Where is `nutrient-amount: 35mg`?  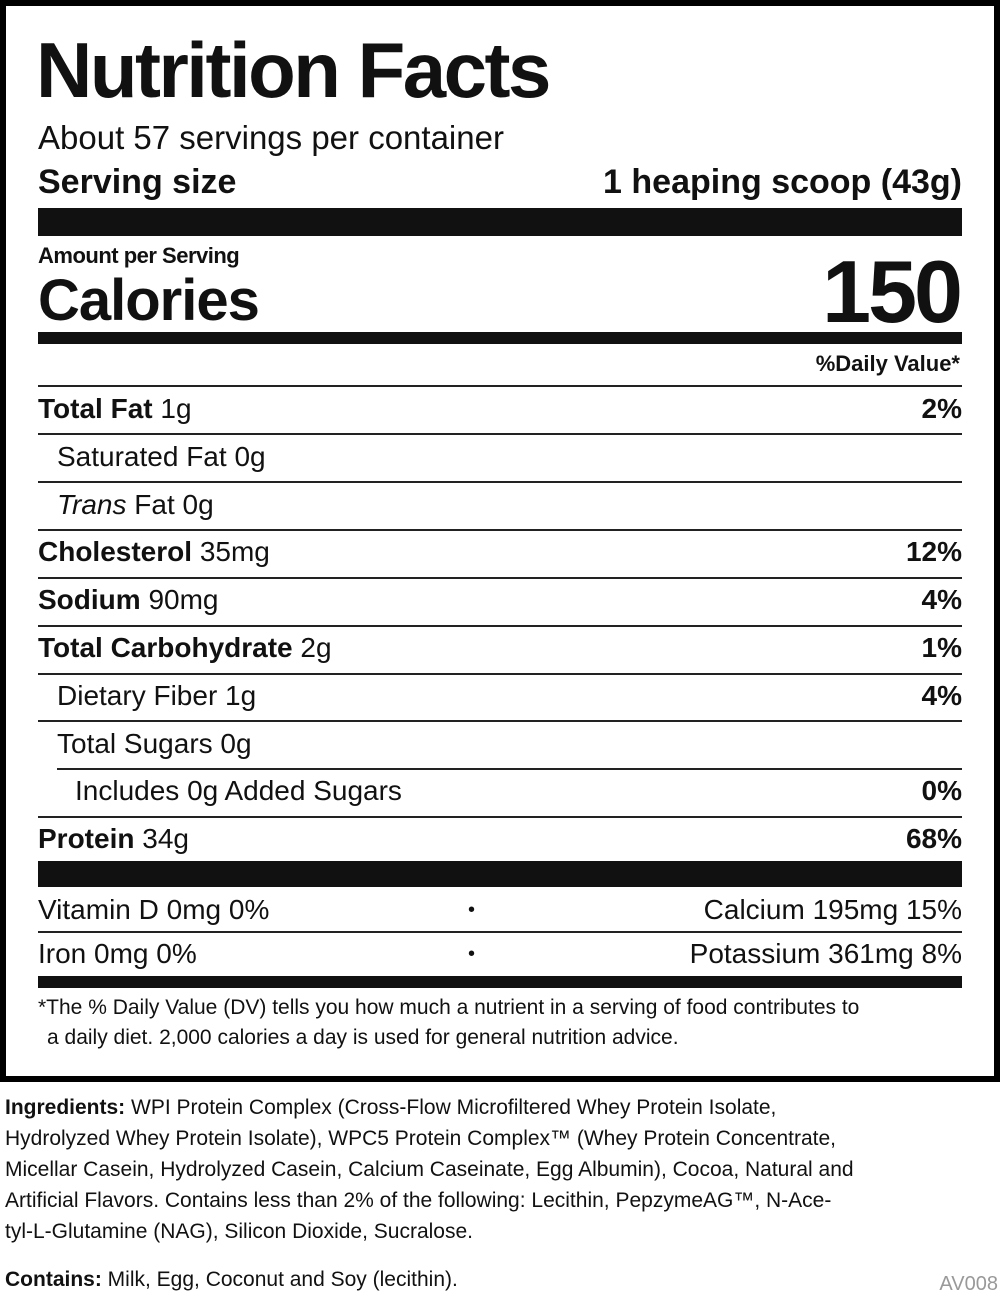 nutrient-amount: 35mg is located at coordinates (234, 551).